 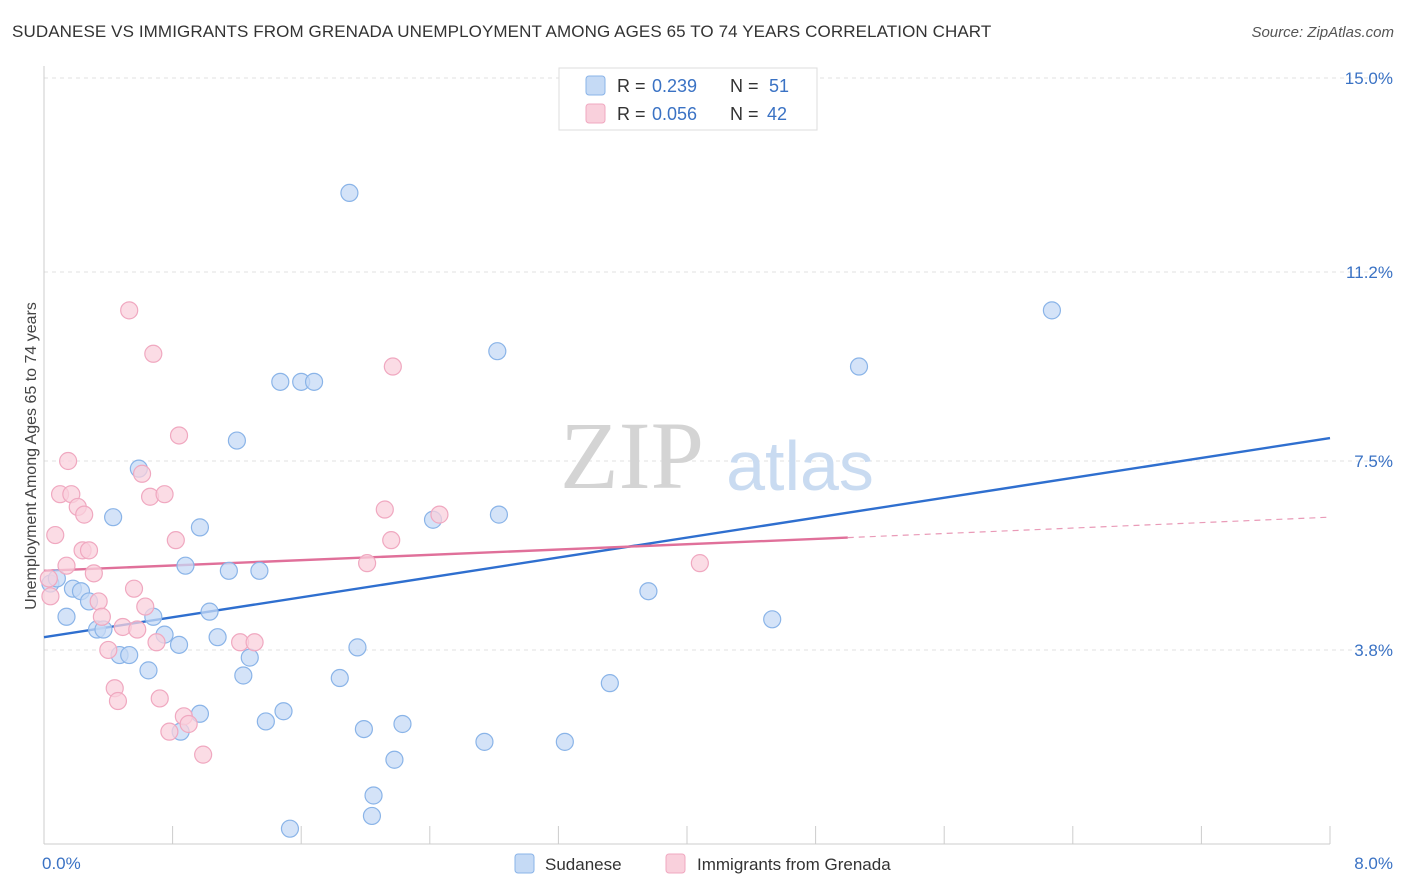 I want to click on legend-swatch-grenada, so click(x=595, y=113).